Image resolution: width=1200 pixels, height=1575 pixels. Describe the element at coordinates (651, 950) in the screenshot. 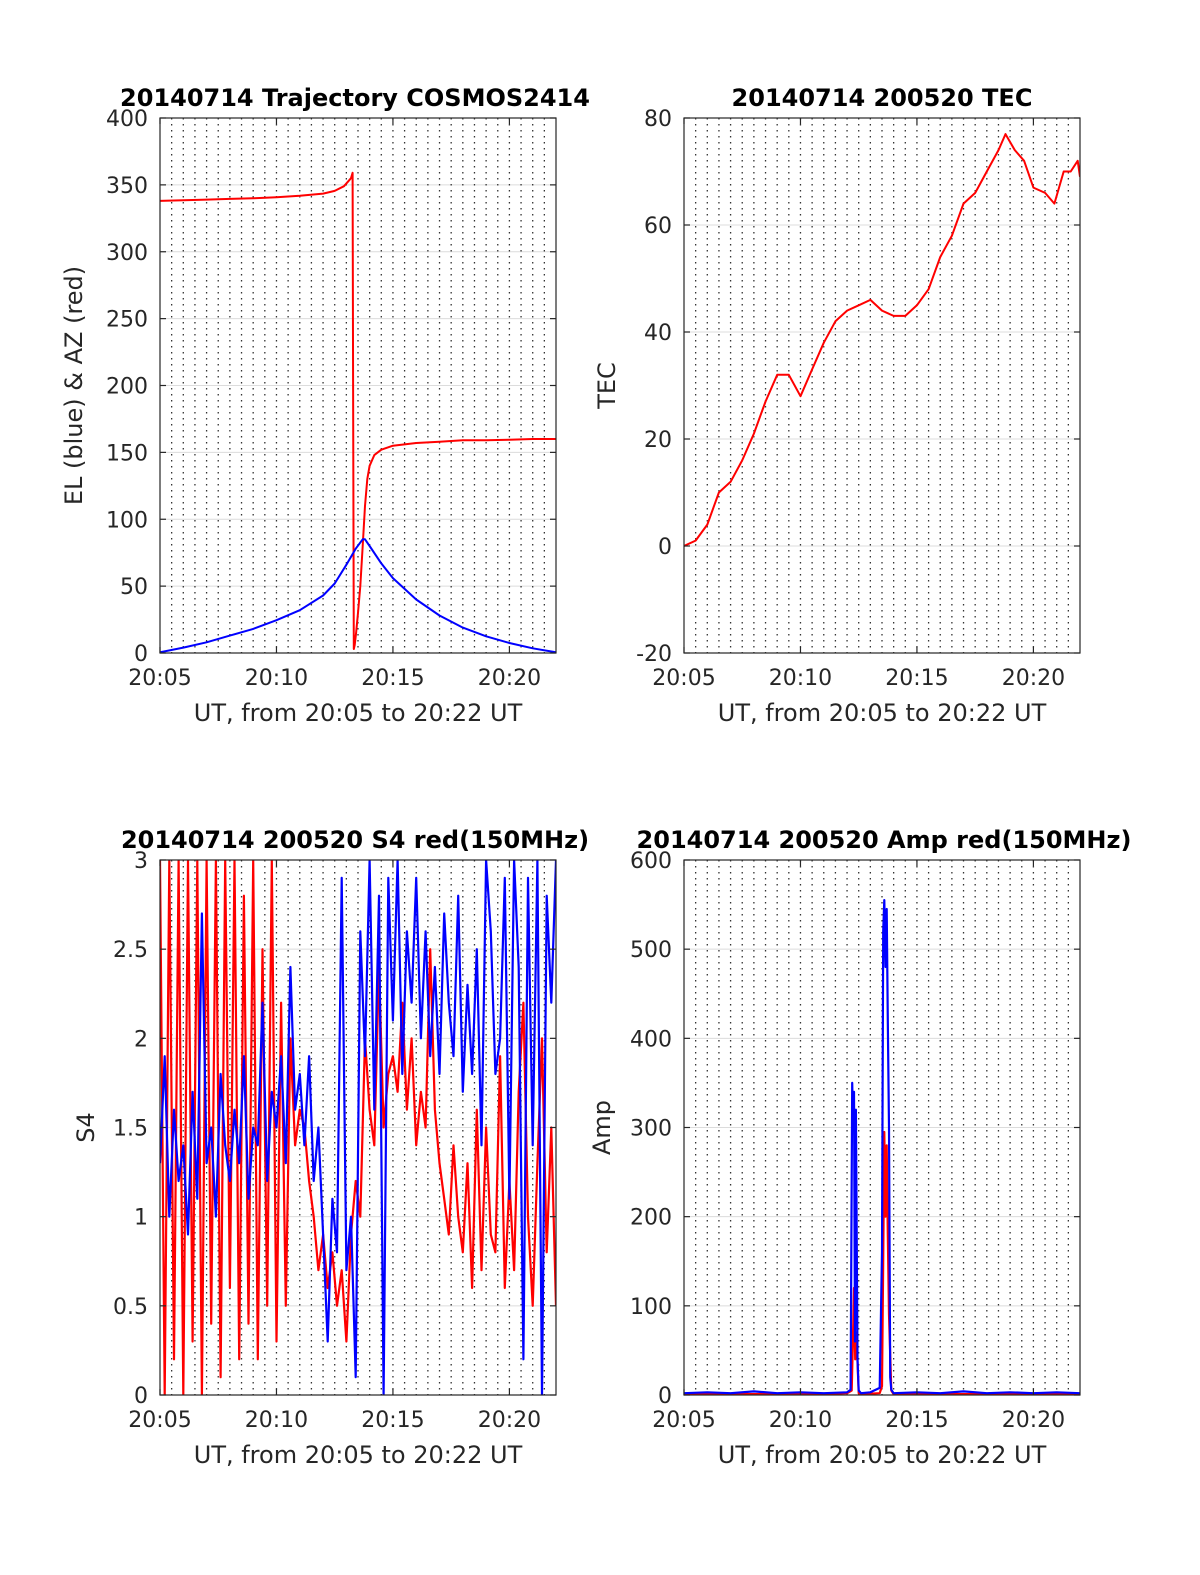

I see `y-tick-label: 500` at that location.